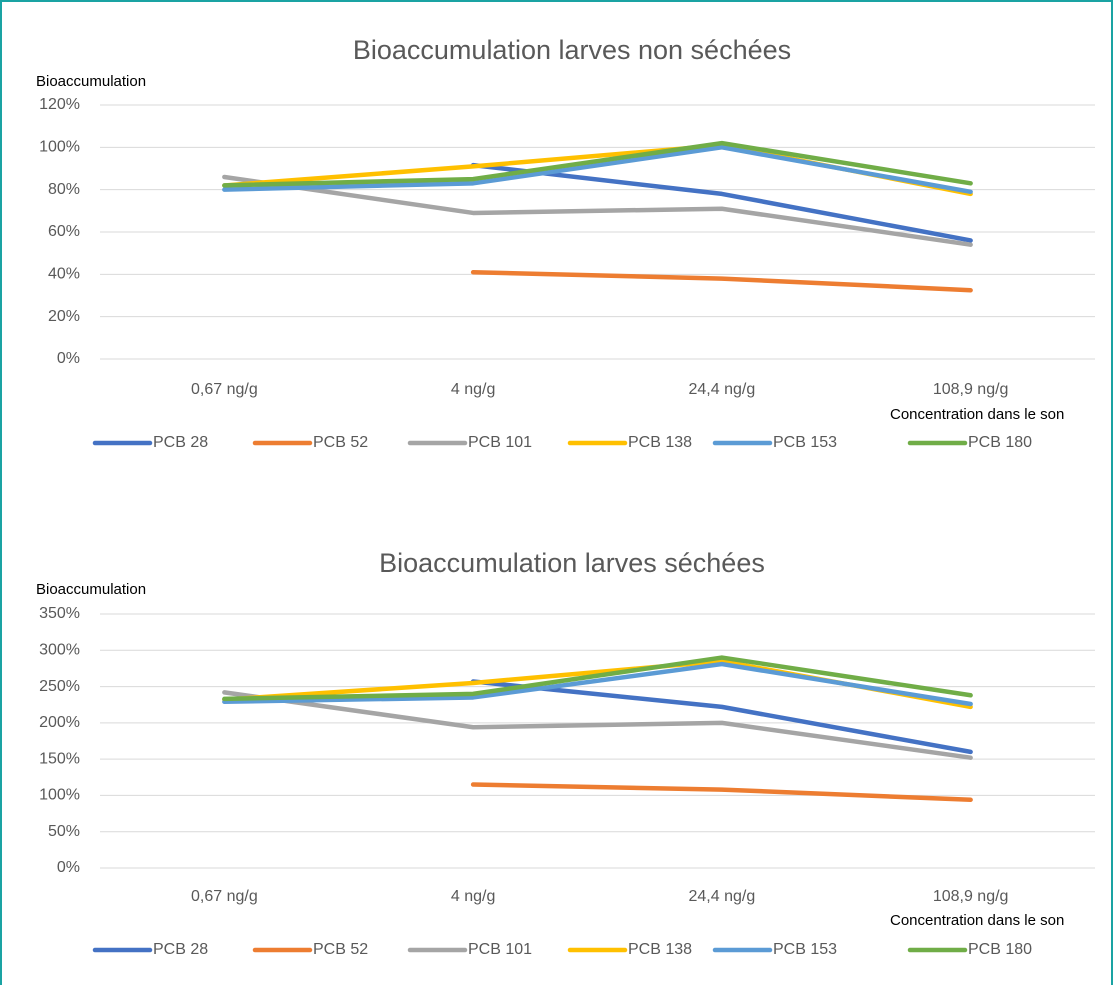  What do you see at coordinates (59, 758) in the screenshot?
I see `y-tick-label: 150%` at bounding box center [59, 758].